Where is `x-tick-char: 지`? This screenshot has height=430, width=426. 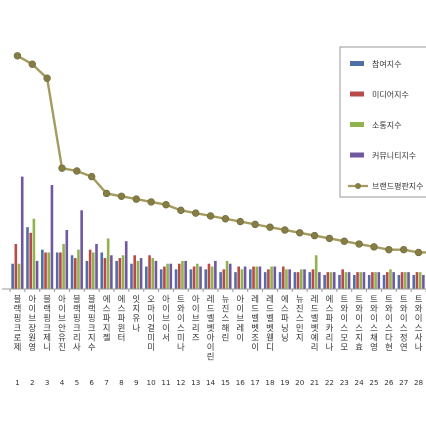
x-tick-char: 지 is located at coordinates (300, 337).